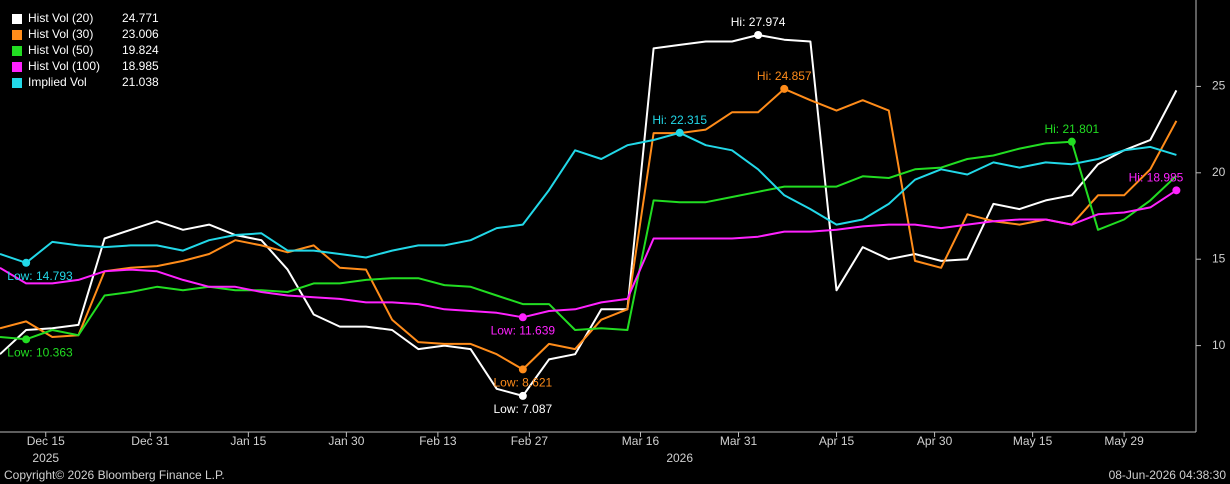  Describe the element at coordinates (150, 441) in the screenshot. I see `x-tick-label: Dec 31` at that location.